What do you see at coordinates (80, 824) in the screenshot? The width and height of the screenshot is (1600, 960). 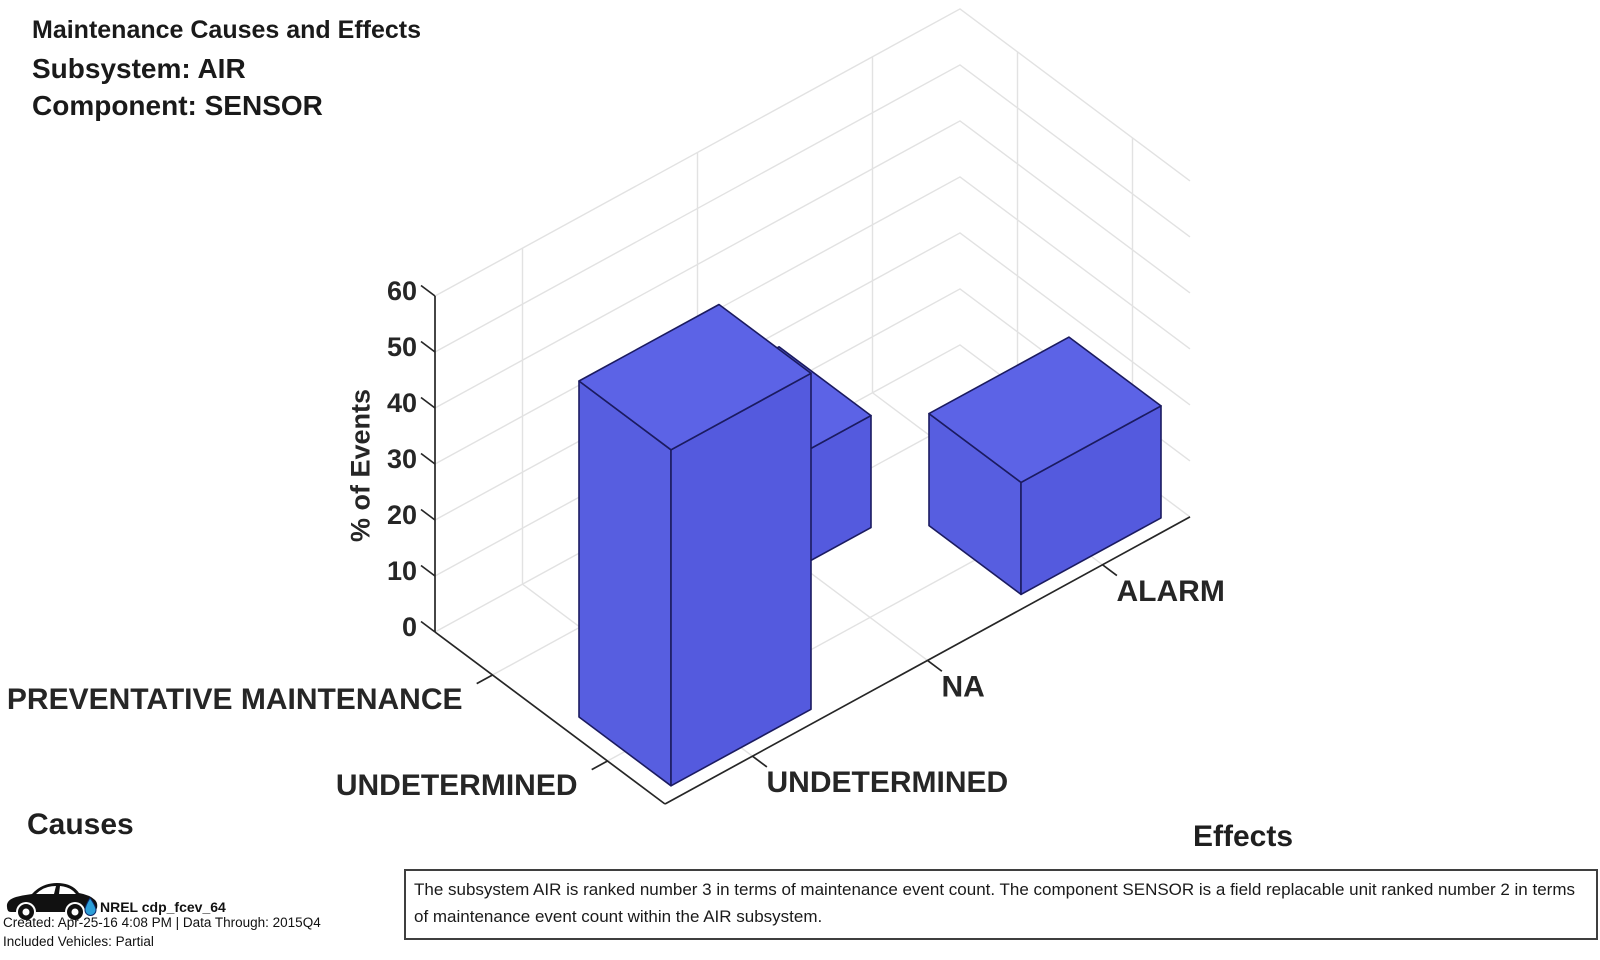 I see `causes-axis-title: Causes` at bounding box center [80, 824].